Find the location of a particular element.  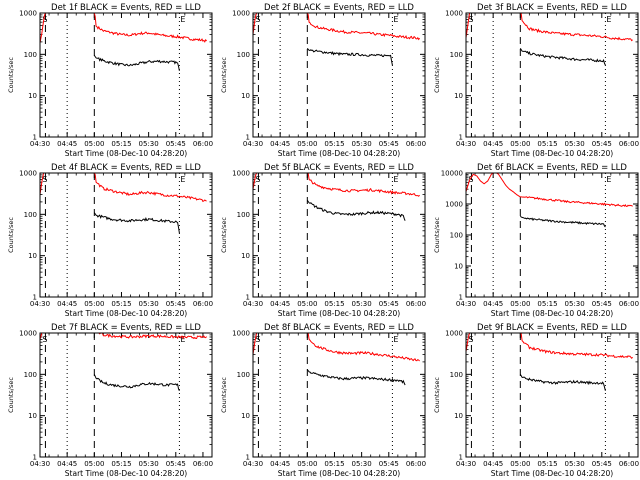

panel-title: Det 3f BLACK = Events, RED = LLD is located at coordinates (552, 8).